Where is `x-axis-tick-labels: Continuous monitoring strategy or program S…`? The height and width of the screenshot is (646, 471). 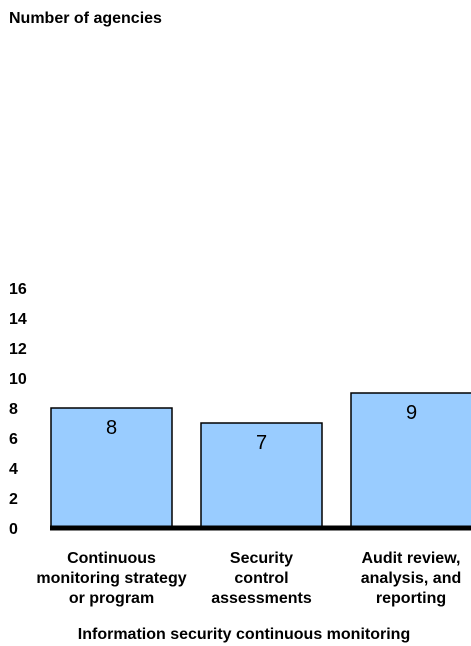 x-axis-tick-labels: Continuous monitoring strategy or program S… is located at coordinates (248, 578).